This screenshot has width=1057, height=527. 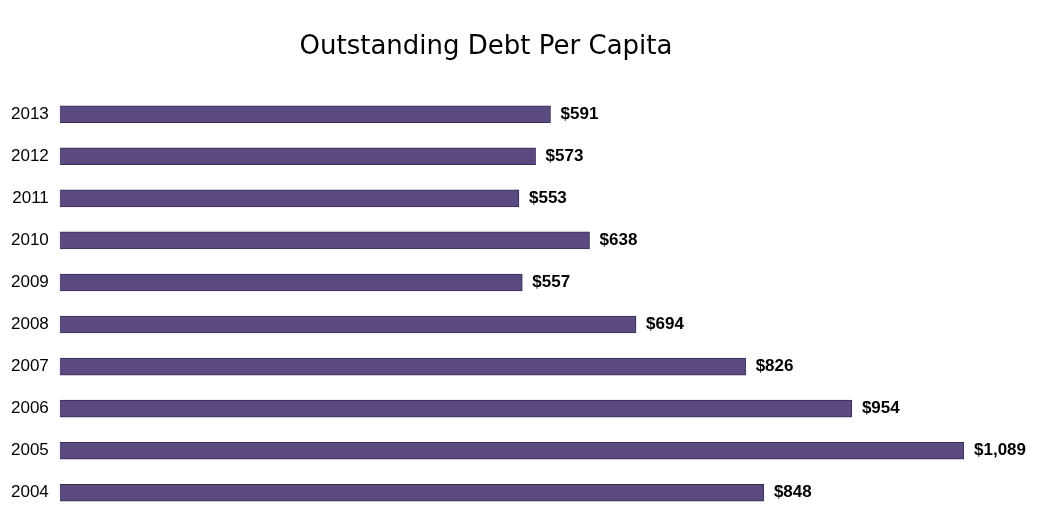 I want to click on data-label: $694, so click(x=665, y=324).